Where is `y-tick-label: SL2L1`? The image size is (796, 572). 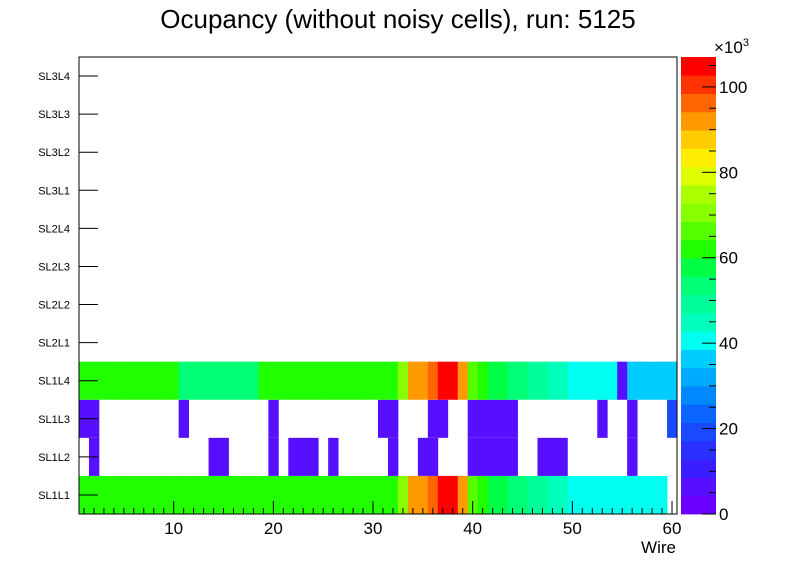
y-tick-label: SL2L1 is located at coordinates (54, 344).